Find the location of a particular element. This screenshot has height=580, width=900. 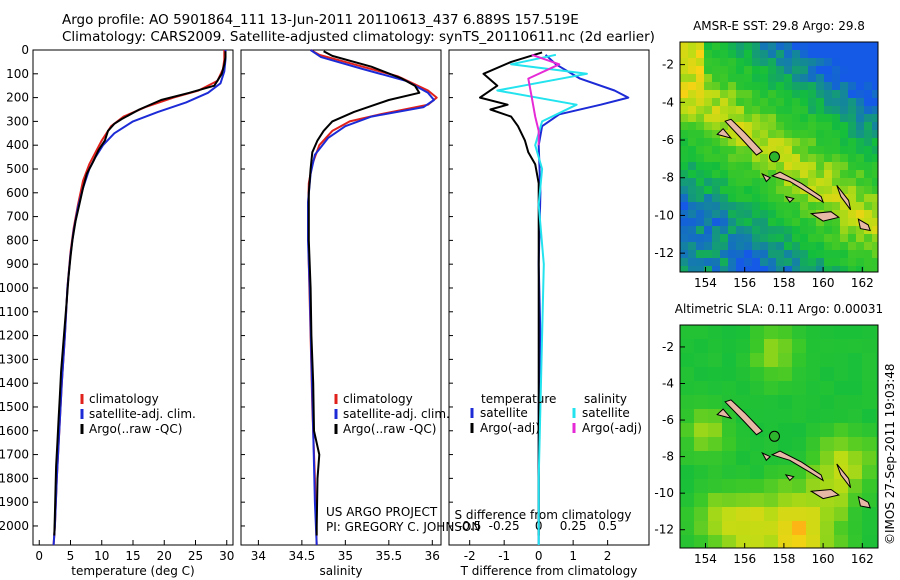

temperature-ytick-label: 0 is located at coordinates (25, 50).